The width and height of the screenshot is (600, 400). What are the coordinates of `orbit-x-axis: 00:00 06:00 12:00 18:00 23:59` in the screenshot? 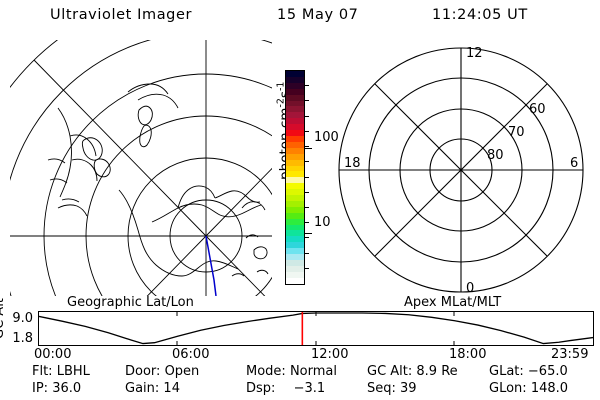 It's located at (300, 356).